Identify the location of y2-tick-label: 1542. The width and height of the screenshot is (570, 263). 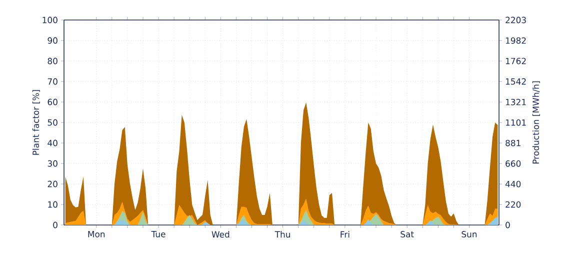
(516, 81).